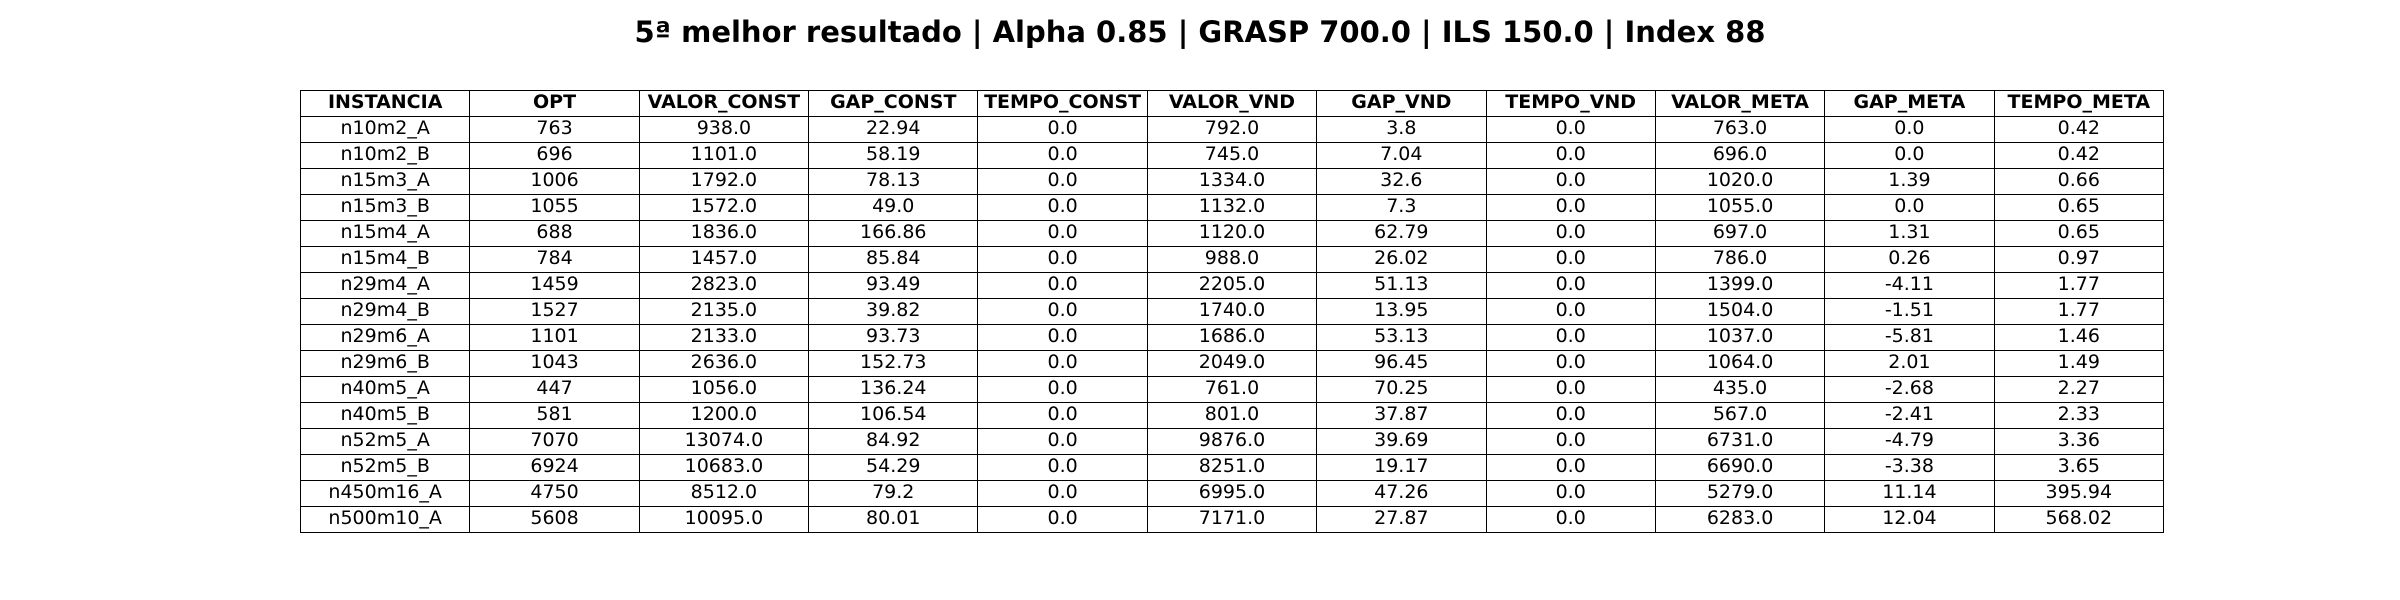 The image size is (2400, 600). I want to click on table-cell-gap-meta: -5.81, so click(1909, 337).